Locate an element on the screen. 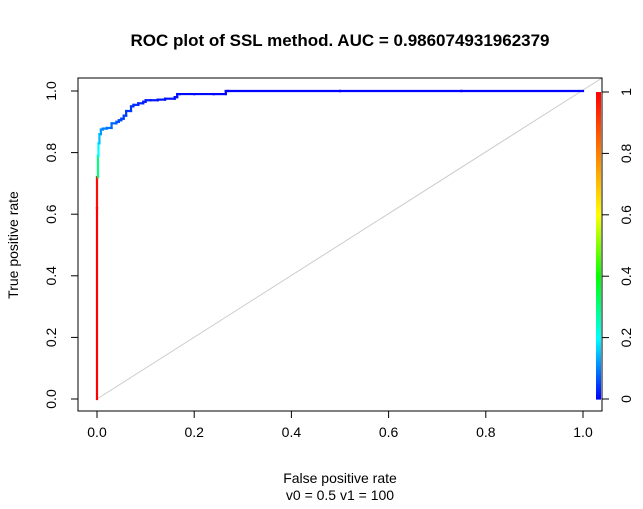  colorbar is located at coordinates (598, 246).